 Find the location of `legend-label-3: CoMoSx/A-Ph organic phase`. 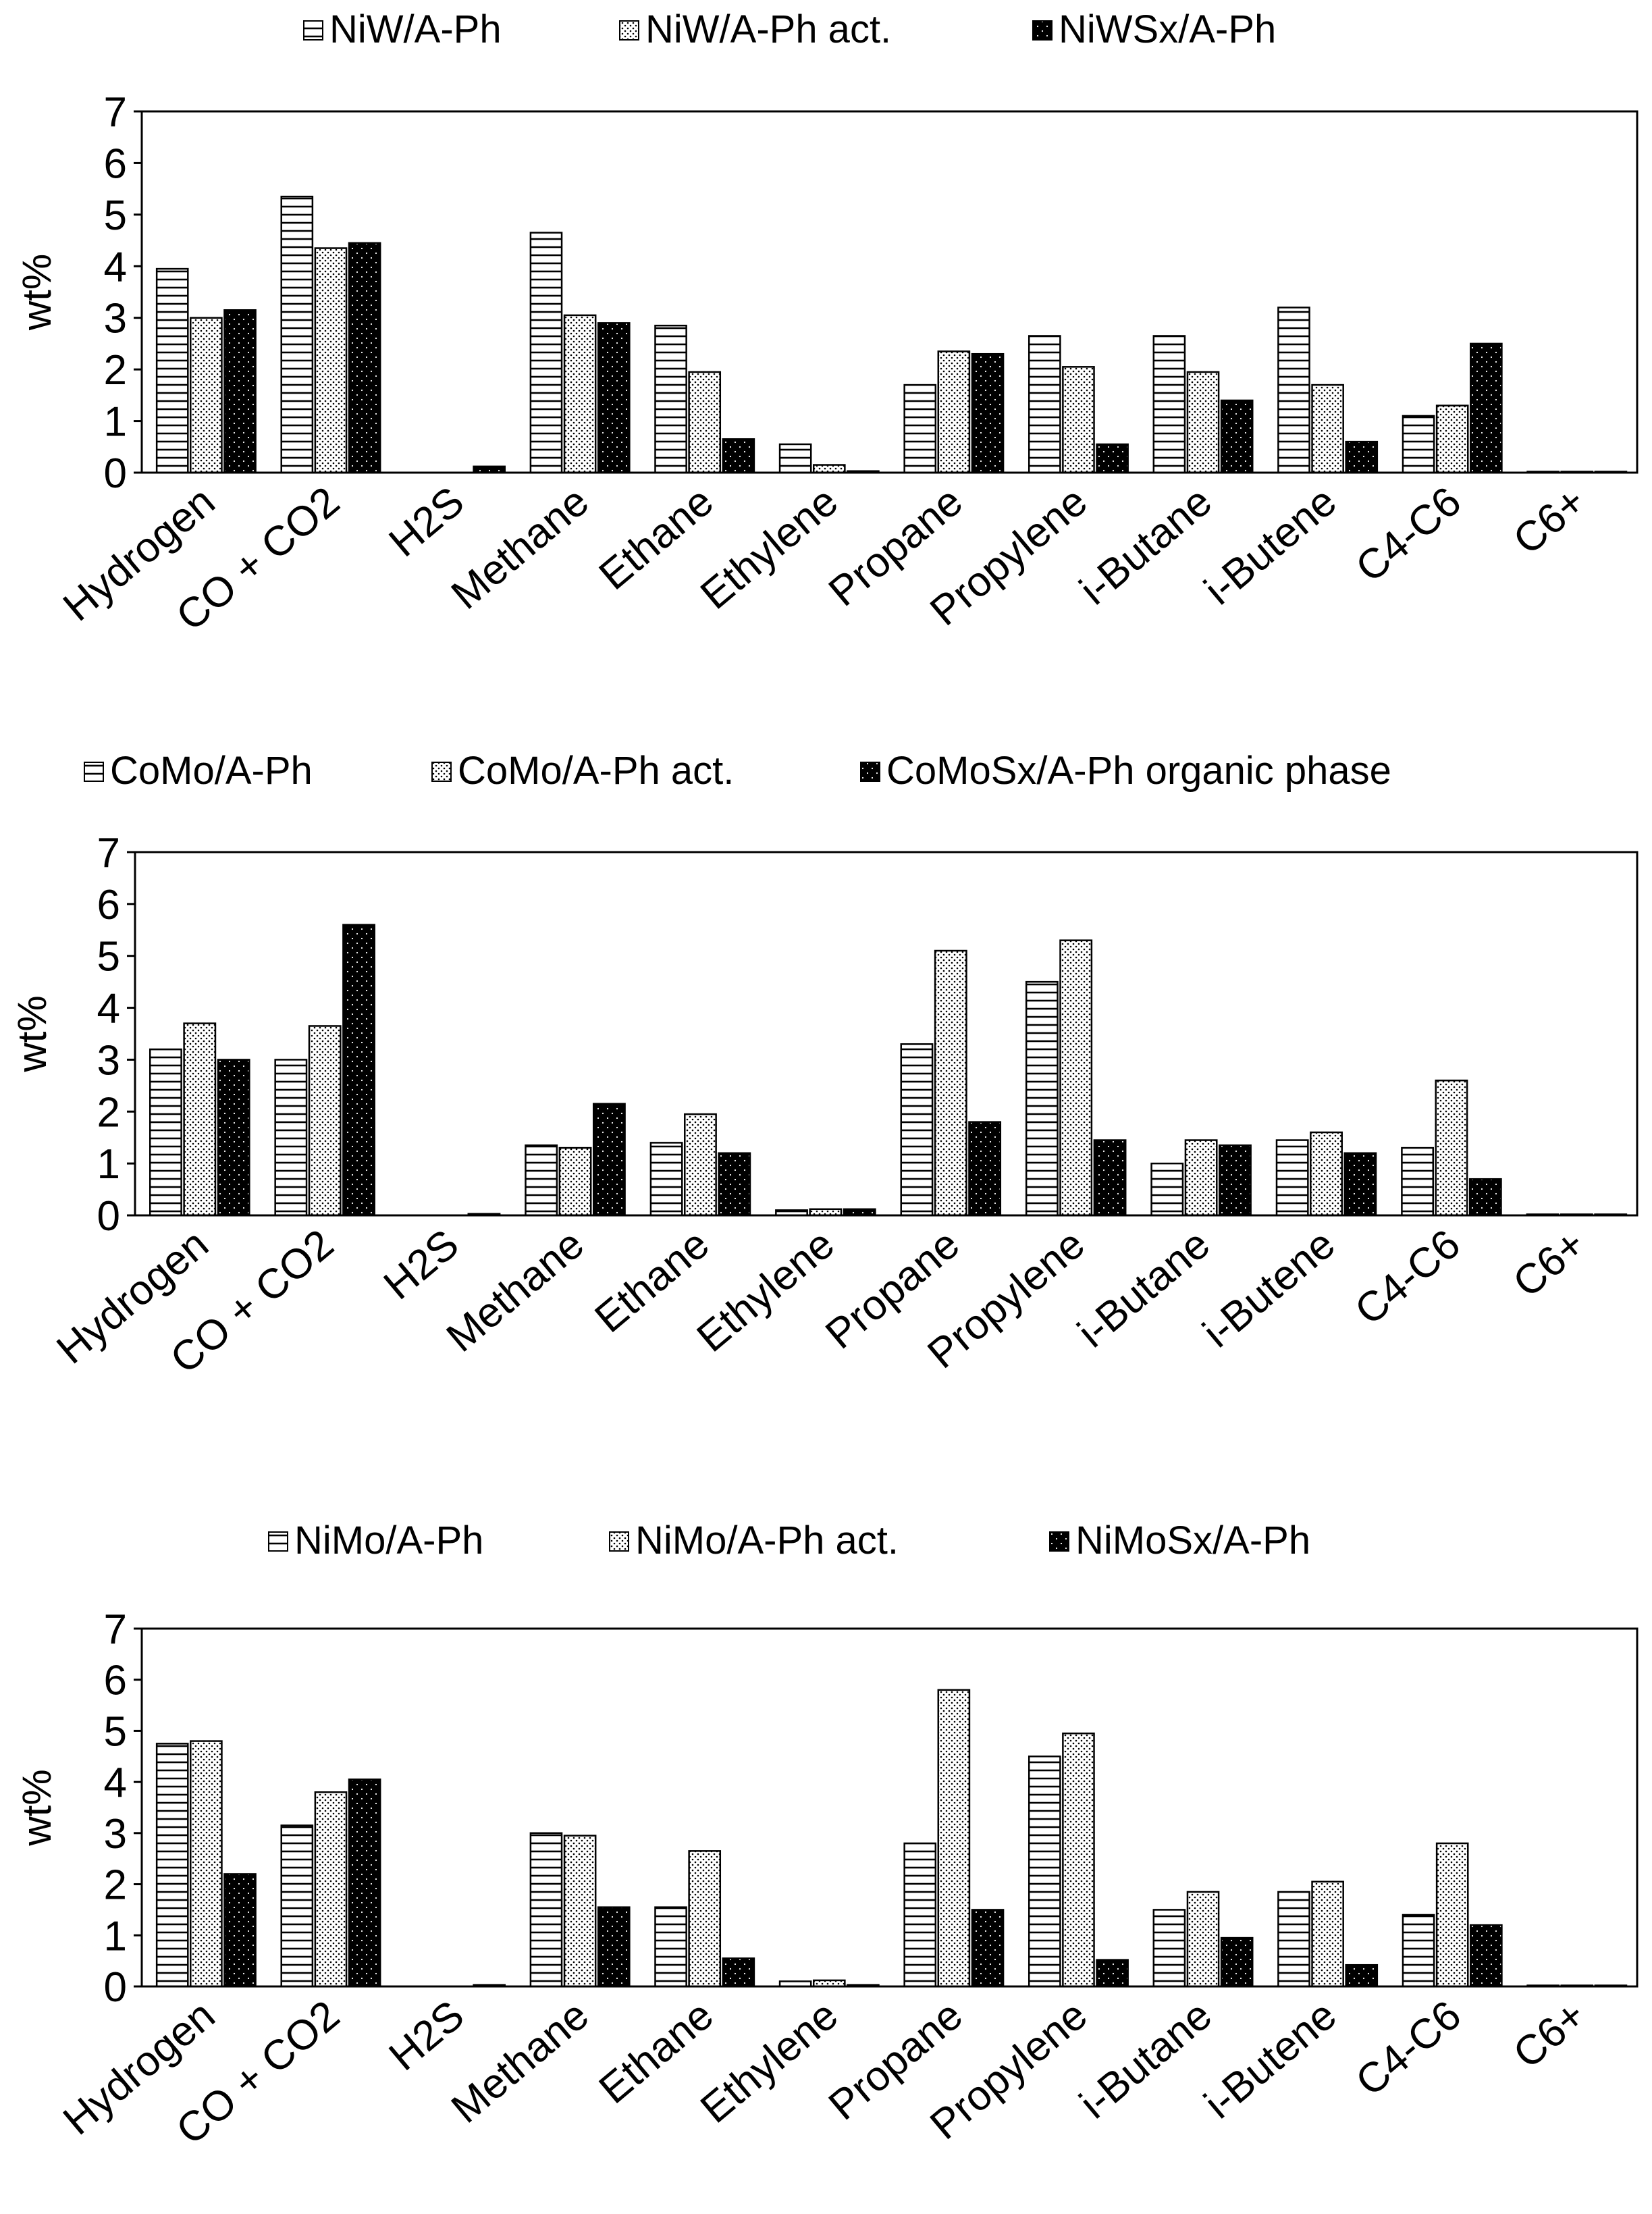

legend-label-3: CoMoSx/A-Ph organic phase is located at coordinates (1138, 771).